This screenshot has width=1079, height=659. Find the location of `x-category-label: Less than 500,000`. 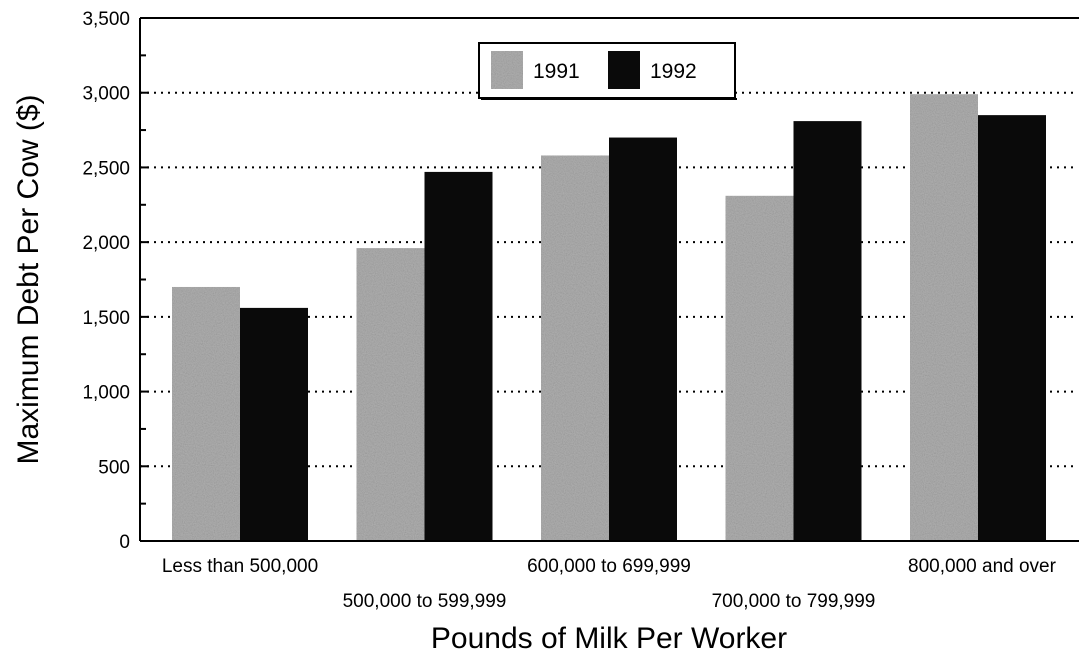

x-category-label: Less than 500,000 is located at coordinates (240, 566).